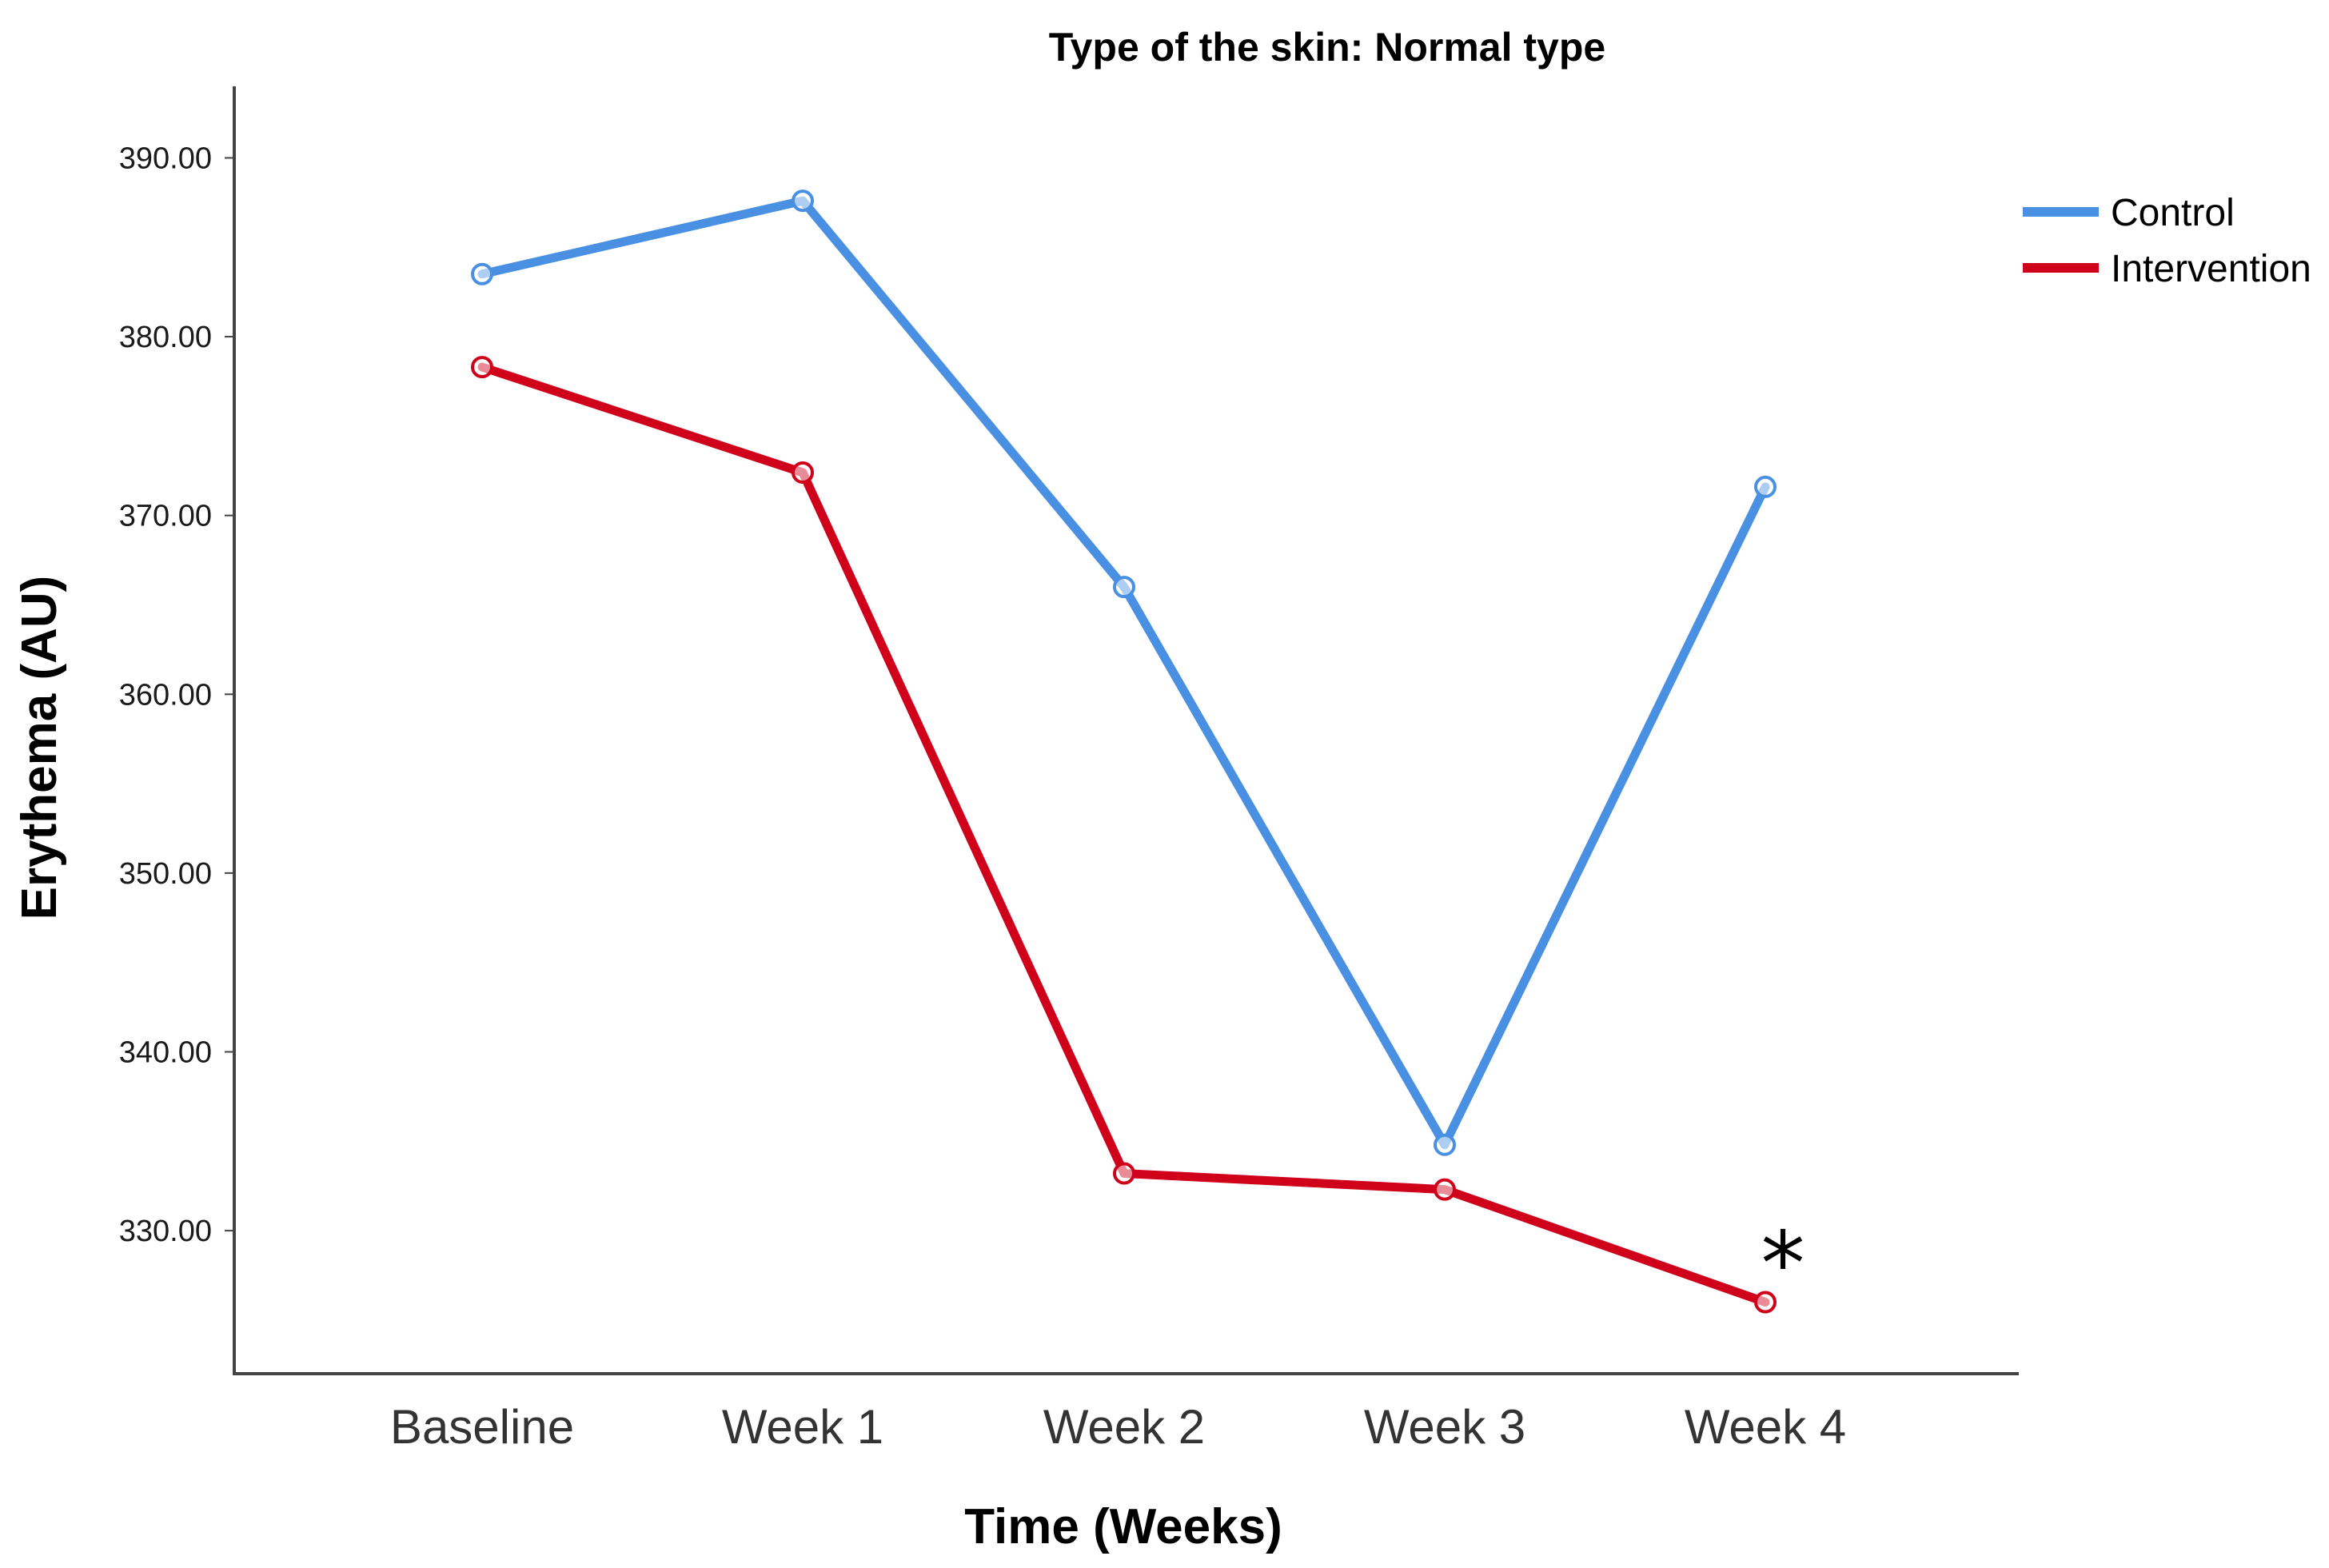  Describe the element at coordinates (165, 159) in the screenshot. I see `y-tick-label: 390.00` at that location.